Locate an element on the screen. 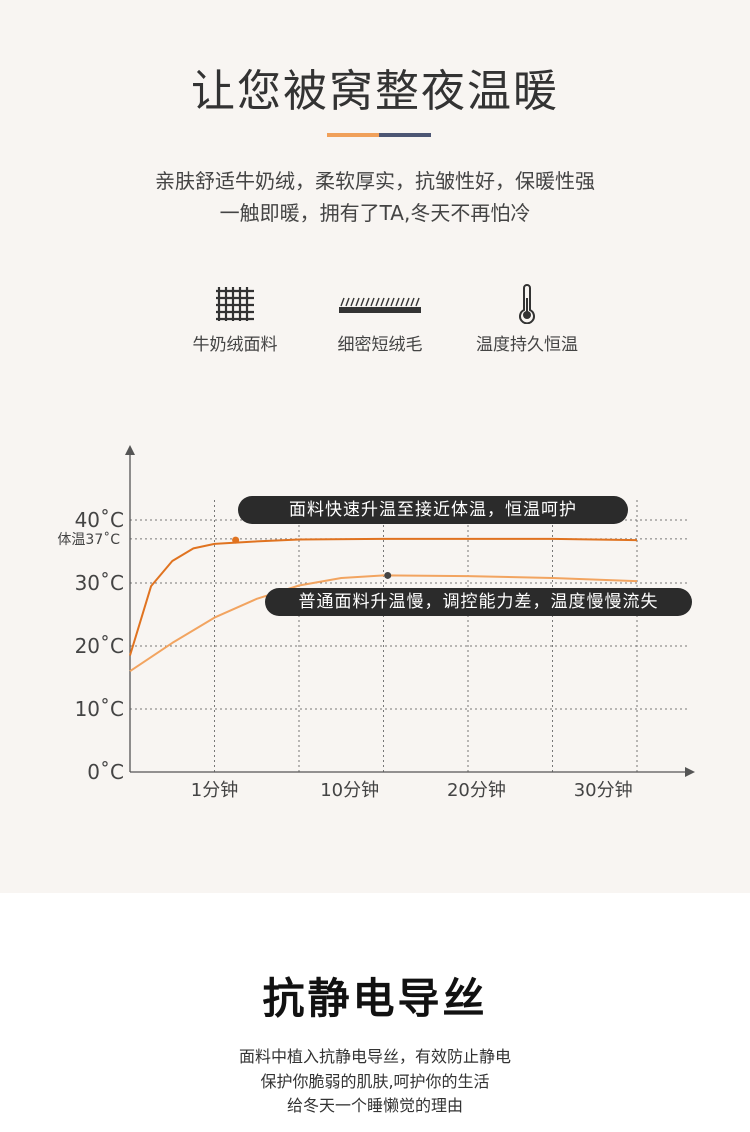 The width and height of the screenshot is (750, 1132). series-1-marker is located at coordinates (236, 540).